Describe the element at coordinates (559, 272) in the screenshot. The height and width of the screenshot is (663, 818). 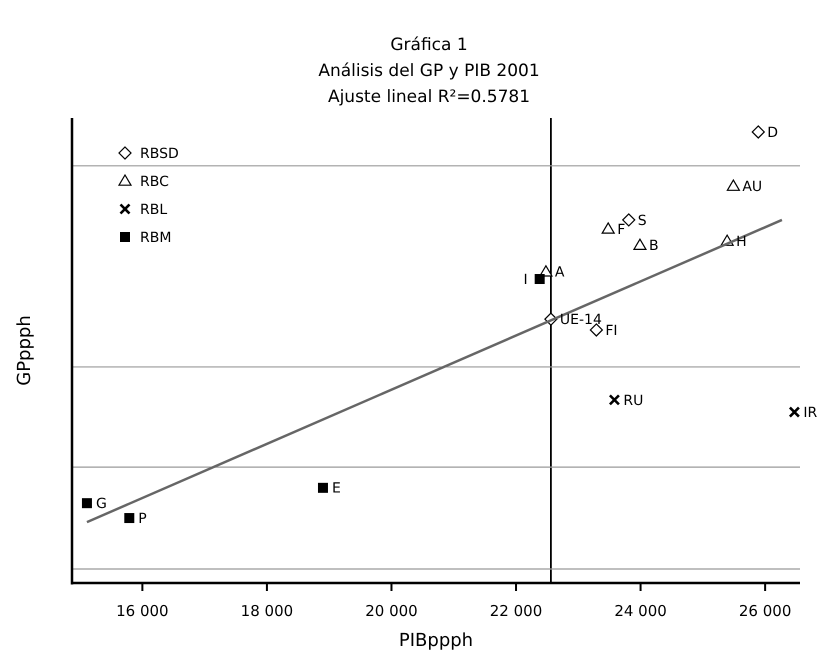
I see `annotation: A` at that location.